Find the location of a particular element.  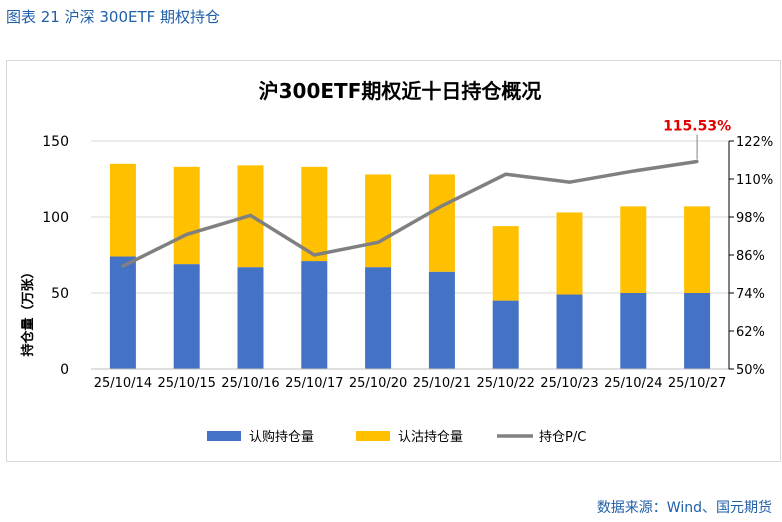

x-tick-label: 25/10/14 is located at coordinates (123, 383).